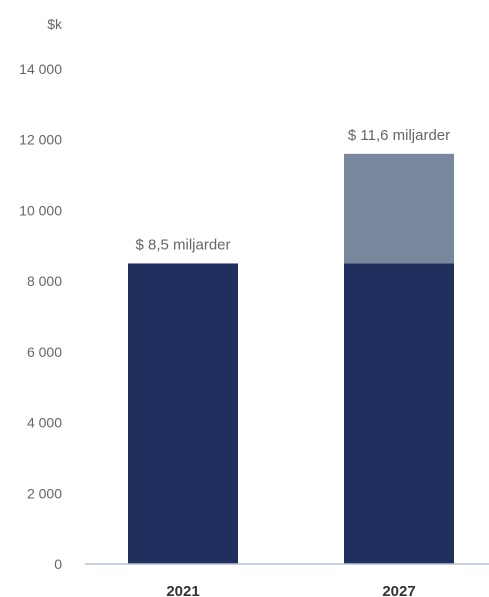 This screenshot has width=489, height=597. What do you see at coordinates (55, 24) in the screenshot?
I see `y-axis-unit-label: $k` at bounding box center [55, 24].